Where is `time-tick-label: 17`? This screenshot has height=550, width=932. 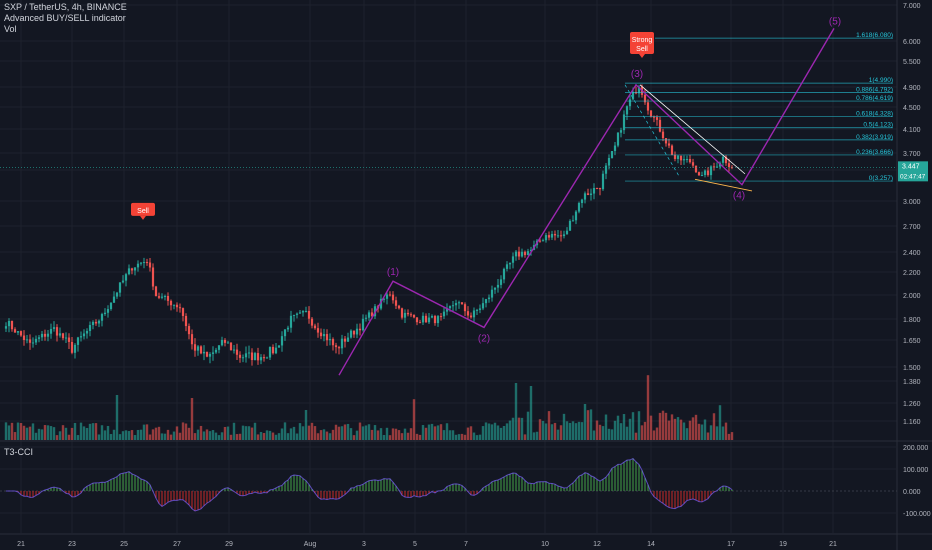 time-tick-label: 17 is located at coordinates (731, 544).